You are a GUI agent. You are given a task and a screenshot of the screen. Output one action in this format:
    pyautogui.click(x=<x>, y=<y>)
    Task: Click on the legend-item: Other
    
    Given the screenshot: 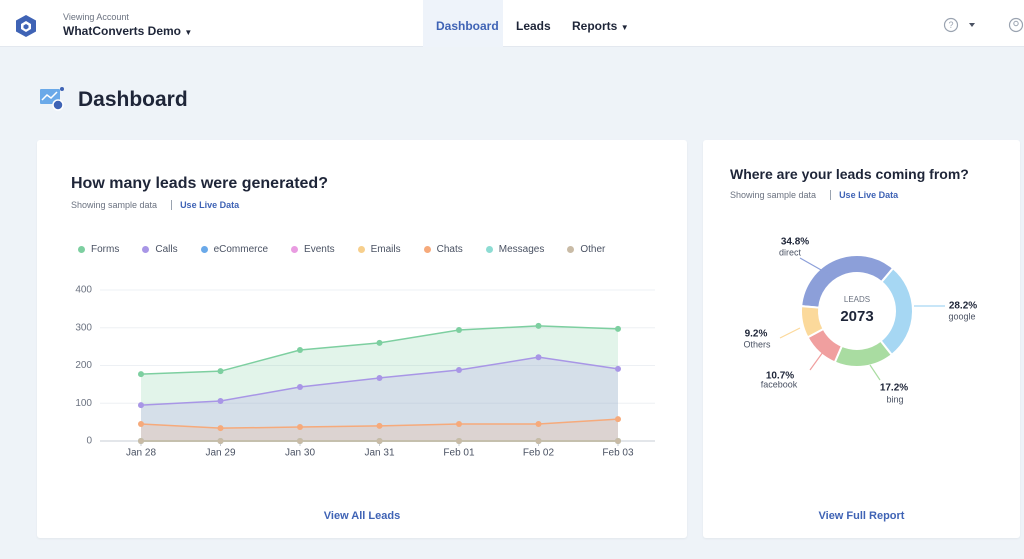 What is the action you would take?
    pyautogui.click(x=586, y=249)
    